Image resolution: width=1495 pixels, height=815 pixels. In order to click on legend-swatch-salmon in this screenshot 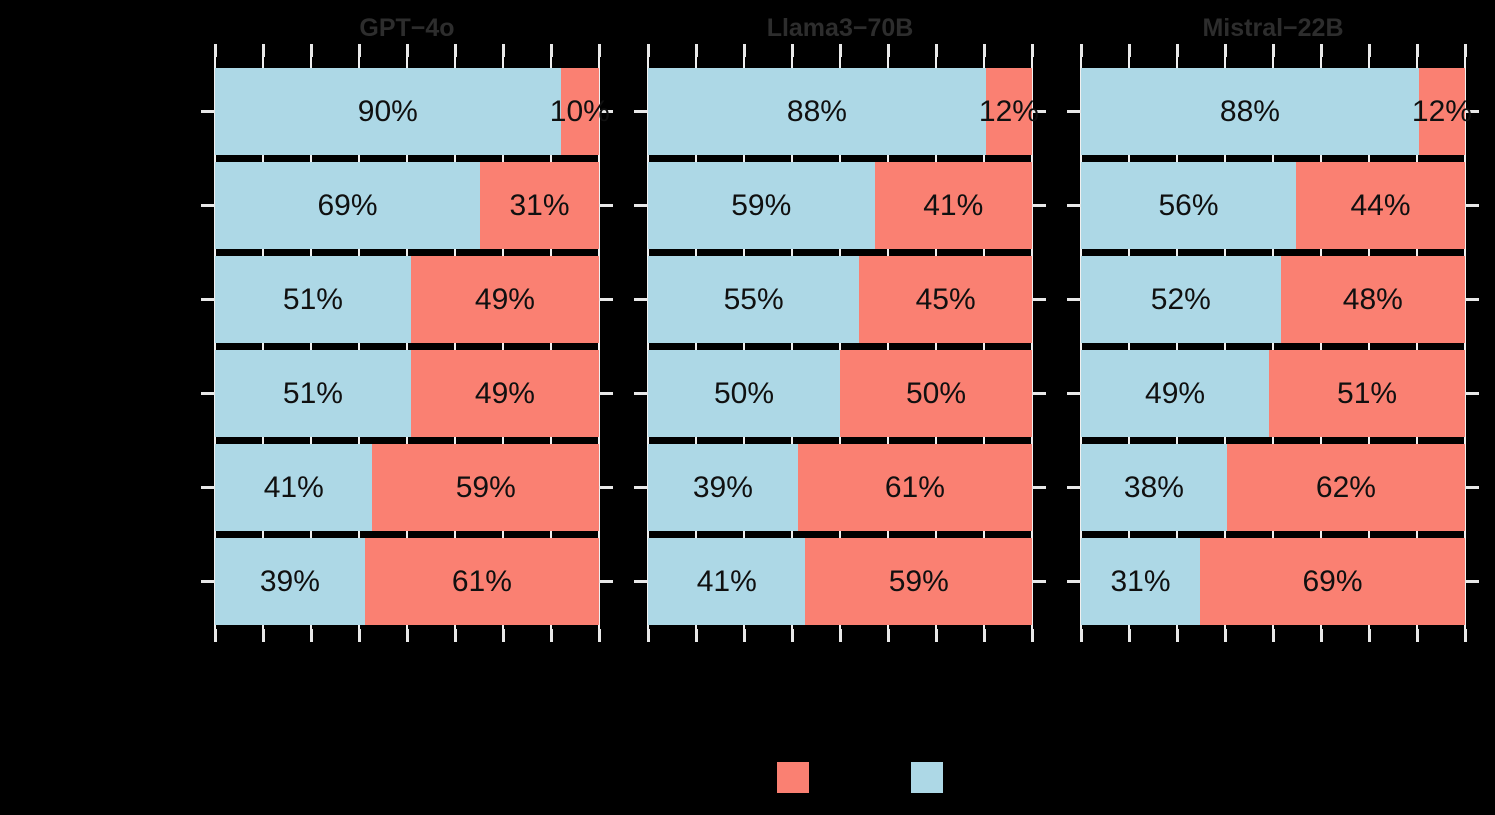, I will do `click(793, 777)`.